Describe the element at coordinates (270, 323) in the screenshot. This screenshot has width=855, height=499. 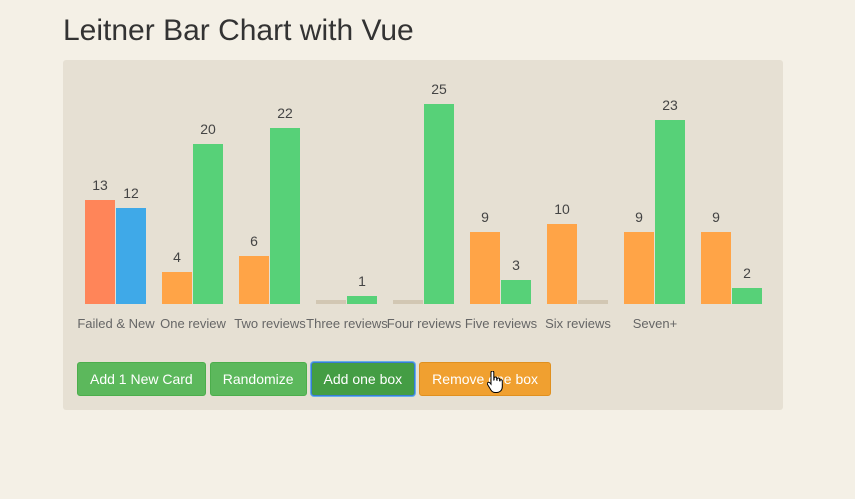
I see `category-label: Two reviews` at that location.